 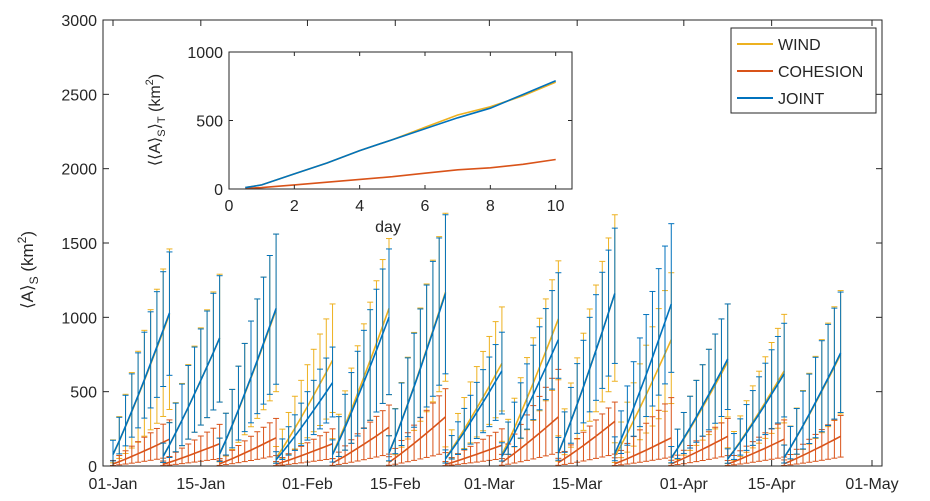 I want to click on main-y-tick-label: 1500, so click(x=79, y=244).